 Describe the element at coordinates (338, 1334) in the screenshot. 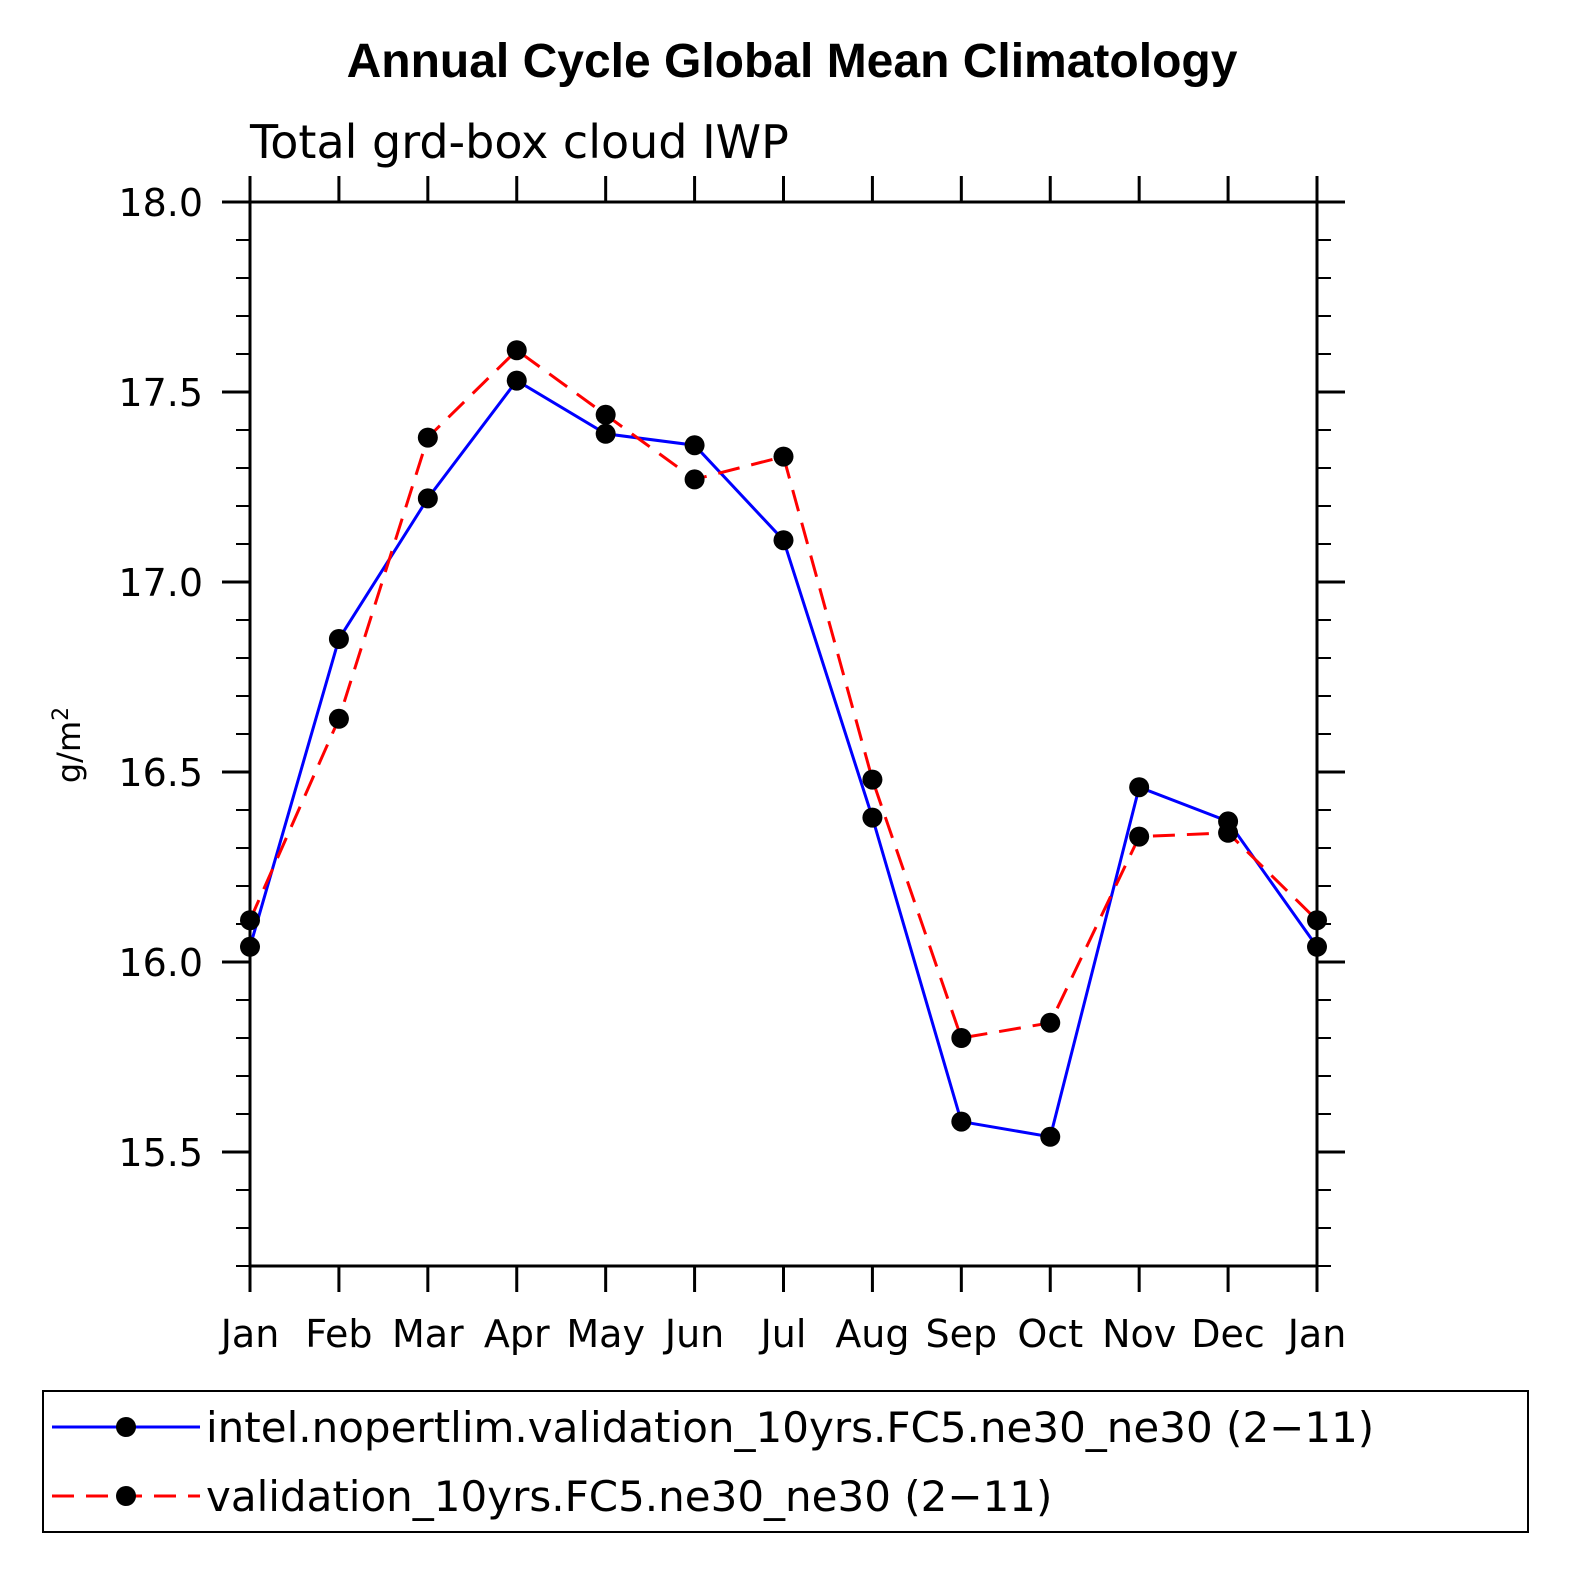

I see `x-tick-label: Feb` at that location.